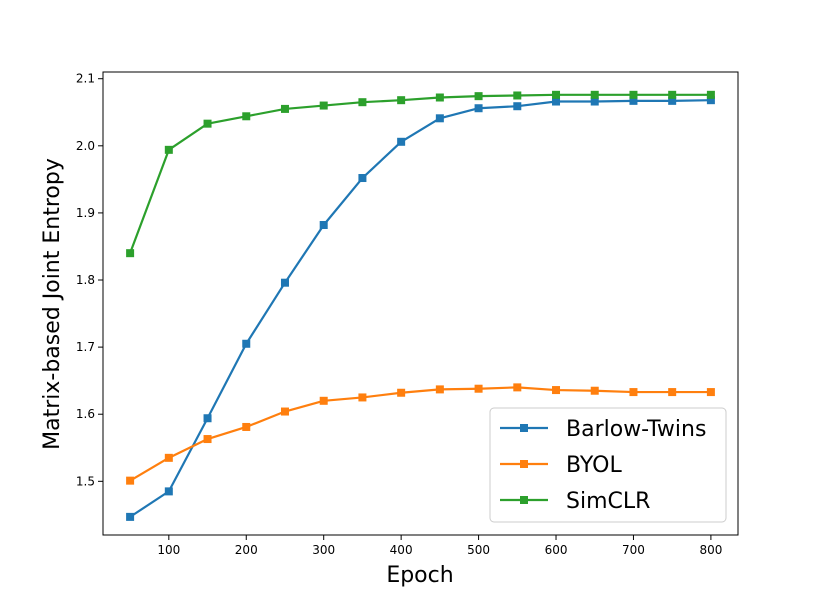 The width and height of the screenshot is (819, 600). Describe the element at coordinates (524, 464) in the screenshot. I see `legend-marker-byol` at that location.